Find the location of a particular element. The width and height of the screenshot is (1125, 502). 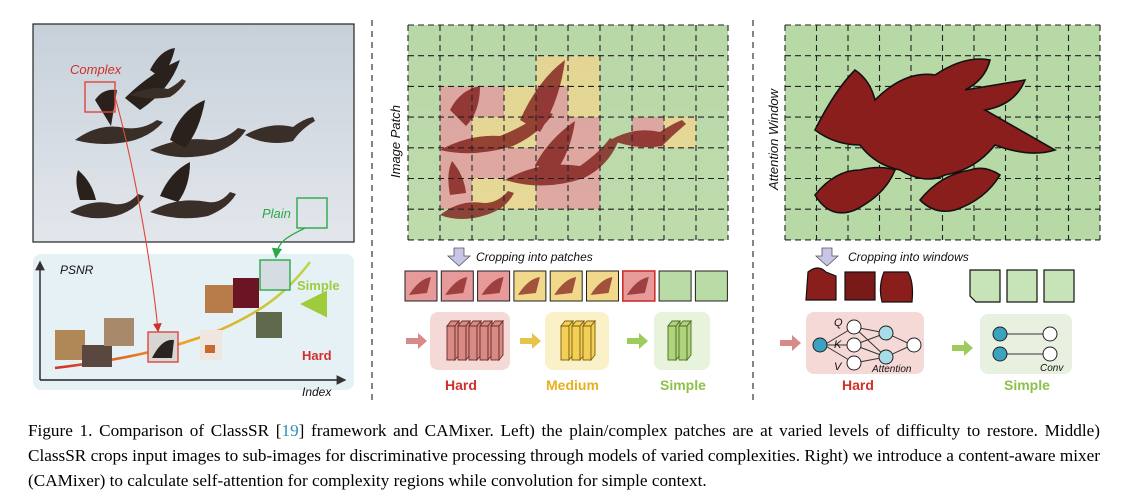

attention-node-k is located at coordinates (854, 345).